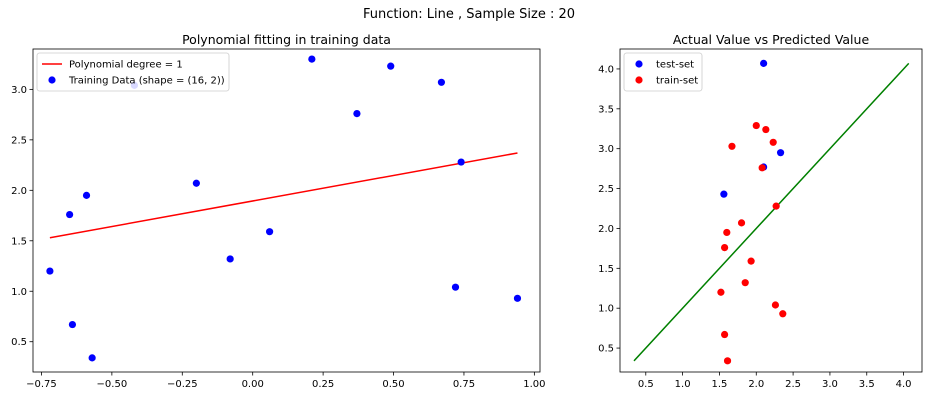 This screenshot has width=930, height=400. Describe the element at coordinates (606, 269) in the screenshot. I see `right-ytick-label: 1.5` at that location.